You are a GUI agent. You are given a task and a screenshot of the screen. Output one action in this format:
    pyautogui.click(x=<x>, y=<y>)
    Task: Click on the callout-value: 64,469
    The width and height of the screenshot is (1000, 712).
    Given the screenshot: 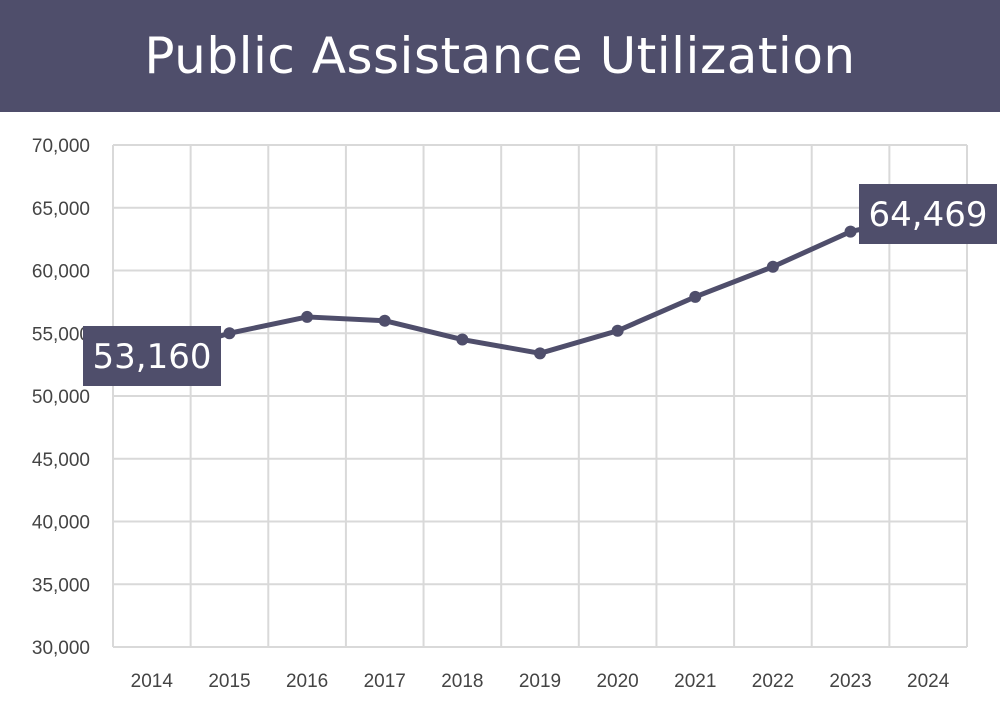 What is the action you would take?
    pyautogui.click(x=928, y=215)
    